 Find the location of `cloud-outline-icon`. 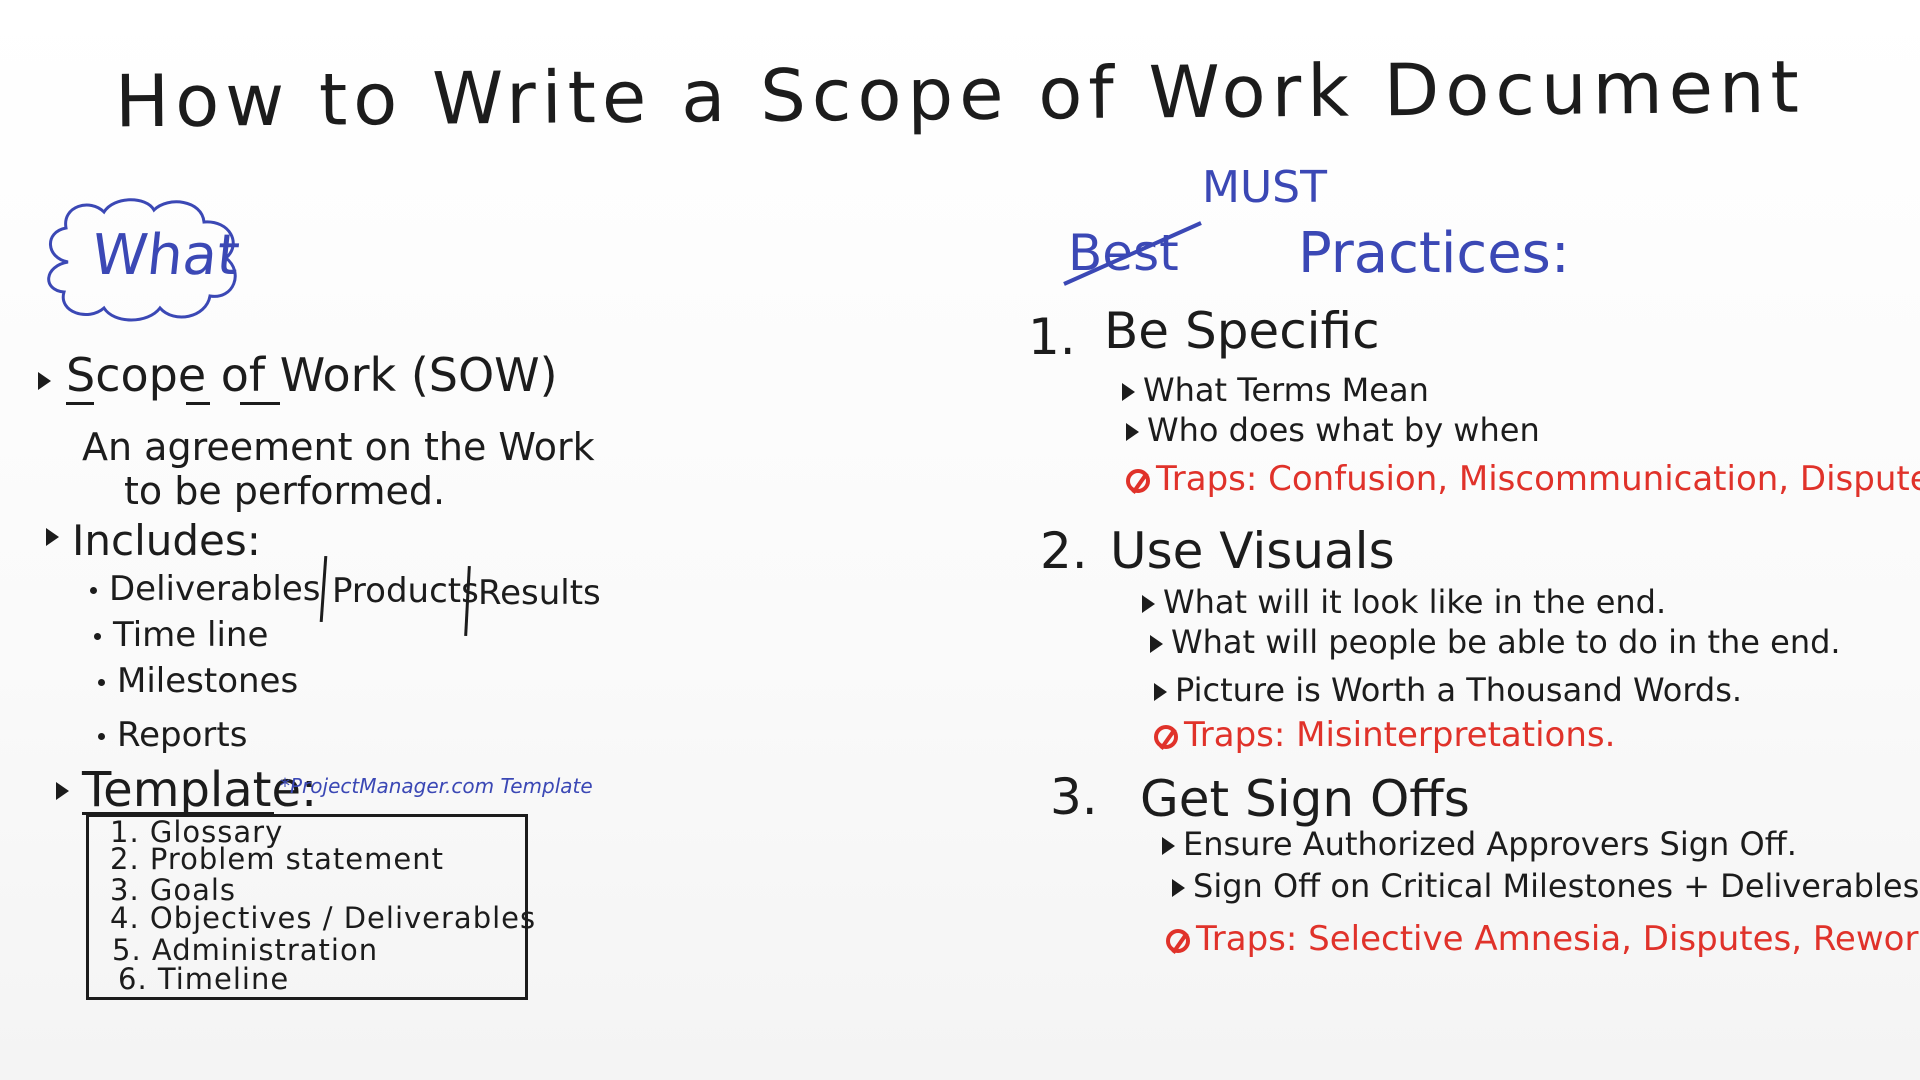

cloud-outline-icon is located at coordinates (142, 260).